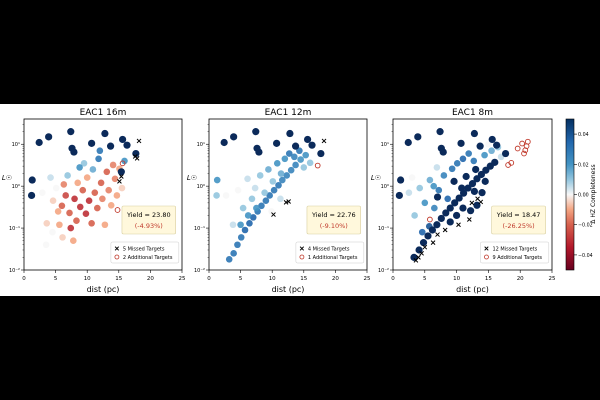  Describe the element at coordinates (479, 180) in the screenshot. I see `additional-target-markers` at that location.